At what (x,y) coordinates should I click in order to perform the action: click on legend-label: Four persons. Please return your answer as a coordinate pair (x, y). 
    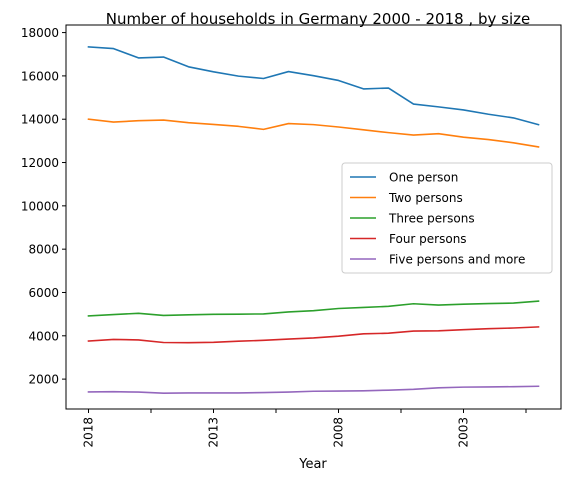
    Looking at the image, I should click on (428, 239).